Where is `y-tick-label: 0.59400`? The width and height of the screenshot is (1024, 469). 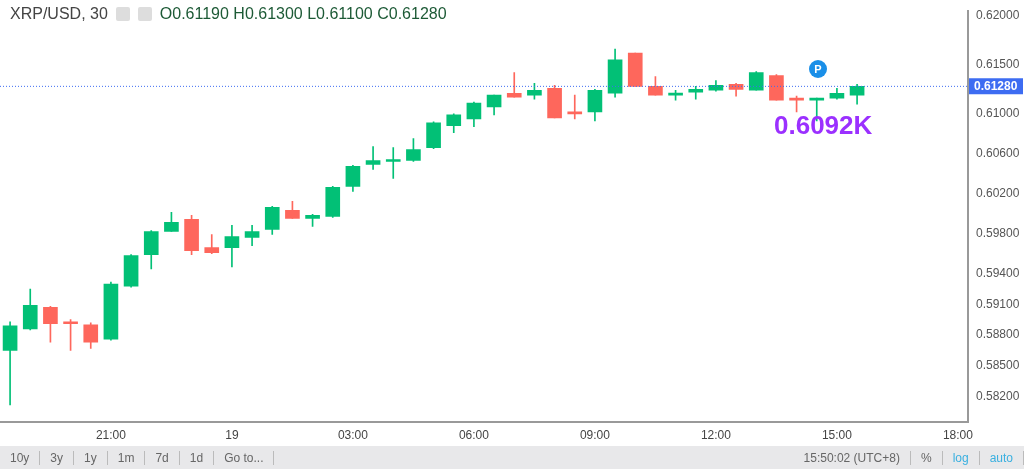
y-tick-label: 0.59400 is located at coordinates (998, 273).